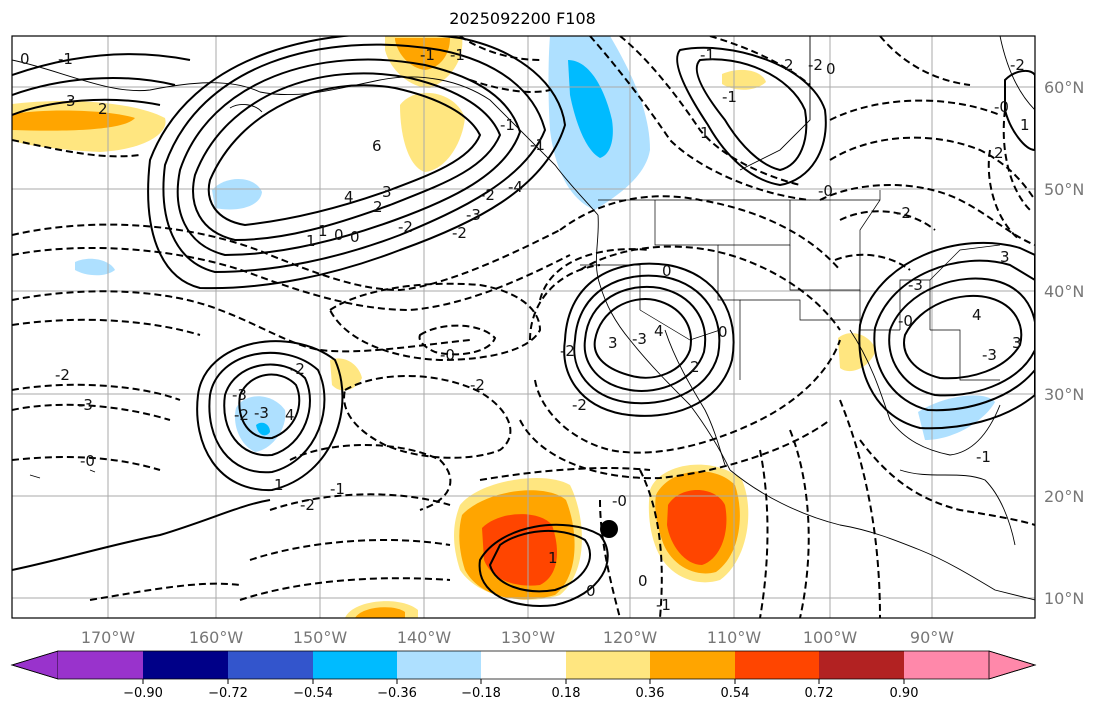 This screenshot has height=712, width=1105. I want to click on colorbar-outline, so click(523, 665).